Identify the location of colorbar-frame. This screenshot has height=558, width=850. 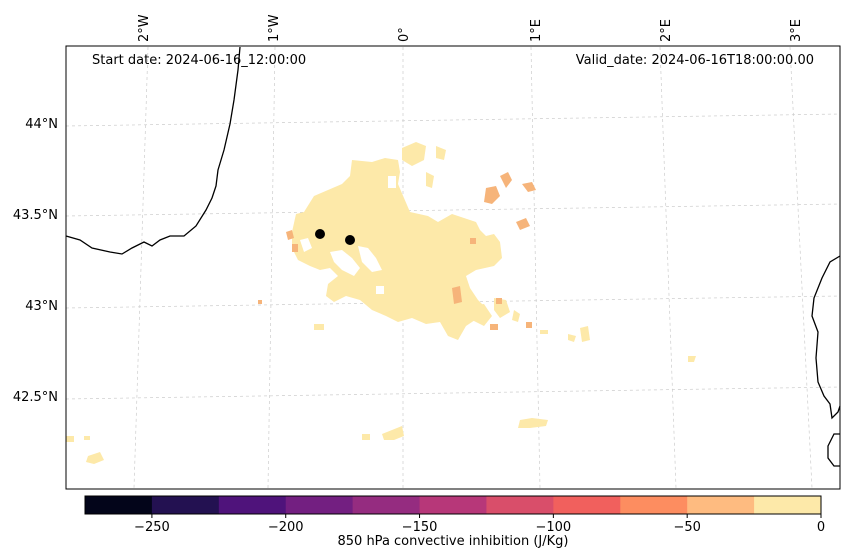
(453, 505).